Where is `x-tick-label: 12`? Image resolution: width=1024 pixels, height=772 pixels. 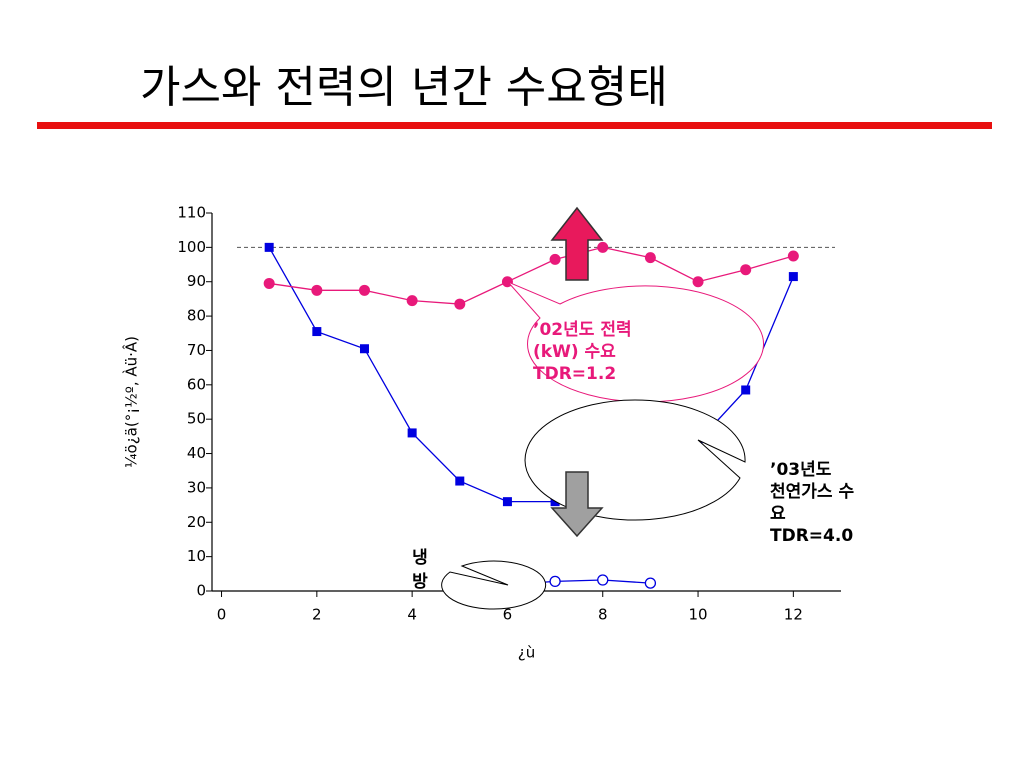 x-tick-label: 12 is located at coordinates (793, 615).